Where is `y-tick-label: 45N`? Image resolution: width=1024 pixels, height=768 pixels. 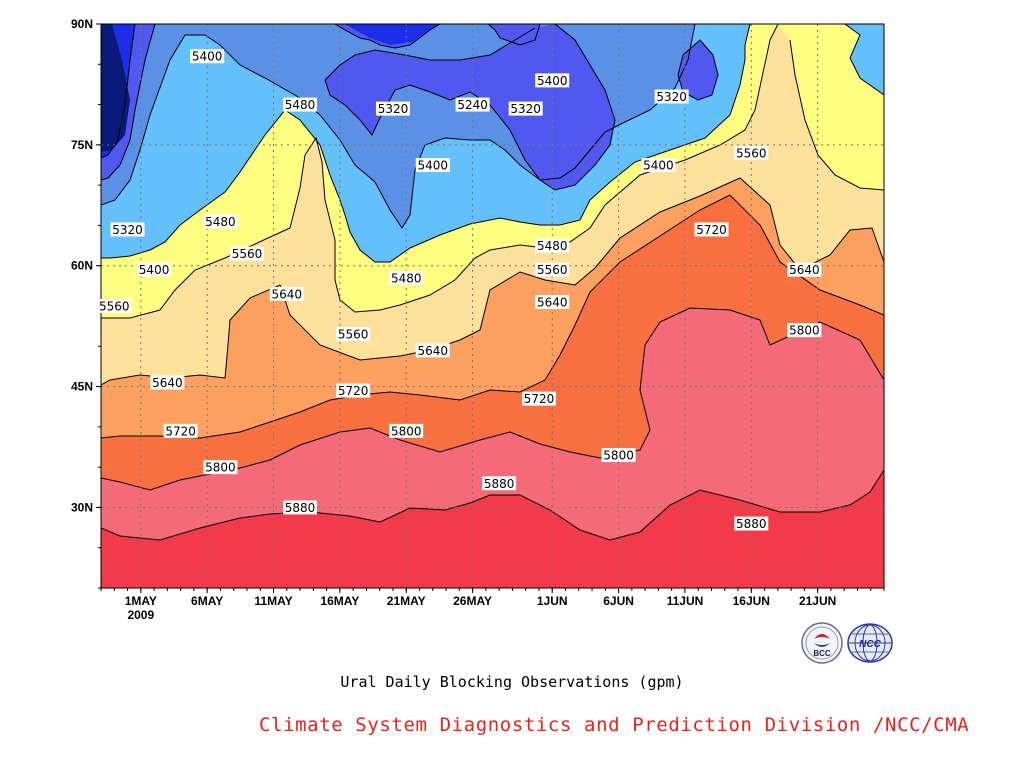 y-tick-label: 45N is located at coordinates (82, 387).